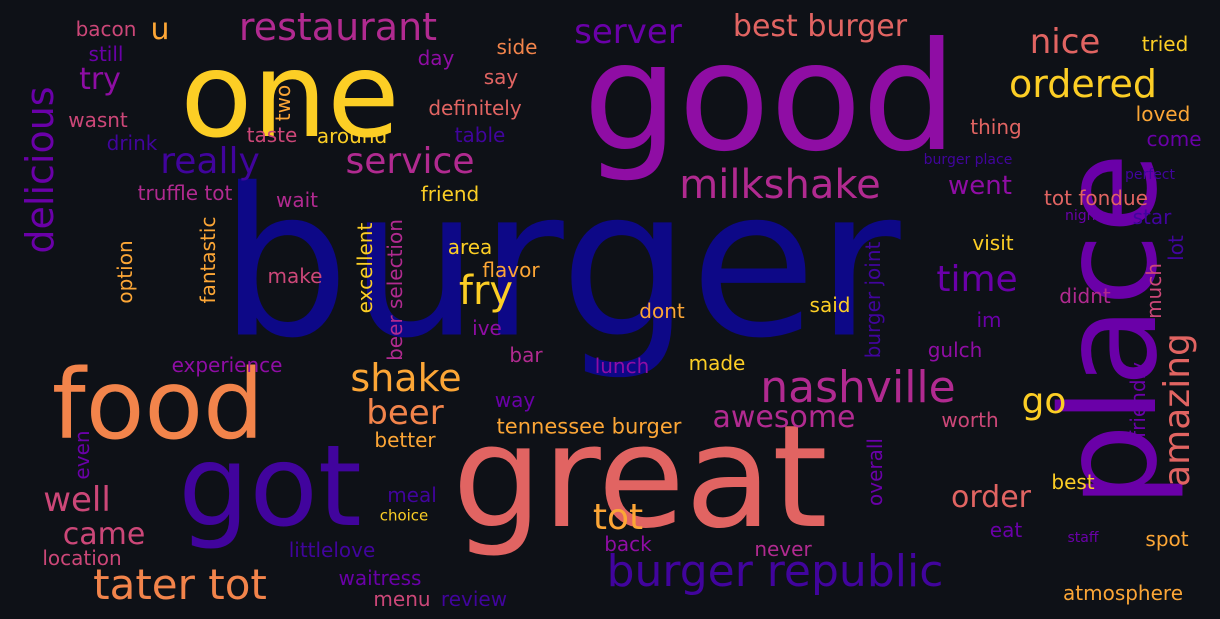  Describe the element at coordinates (436, 58) in the screenshot. I see `word-day: day` at that location.